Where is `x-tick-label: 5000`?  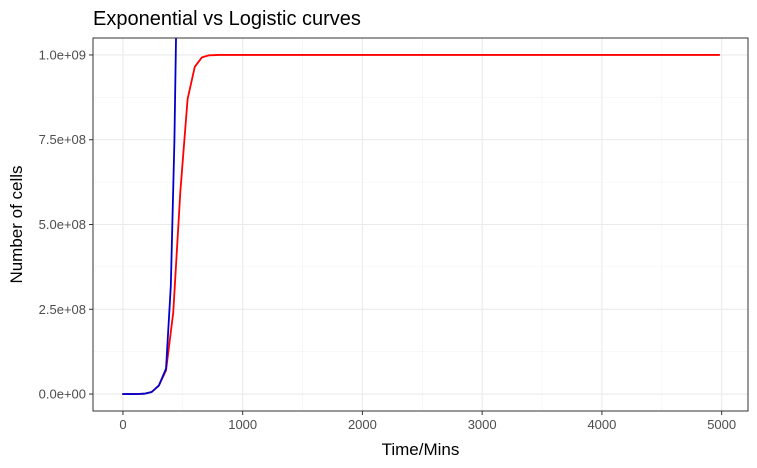 x-tick-label: 5000 is located at coordinates (721, 424).